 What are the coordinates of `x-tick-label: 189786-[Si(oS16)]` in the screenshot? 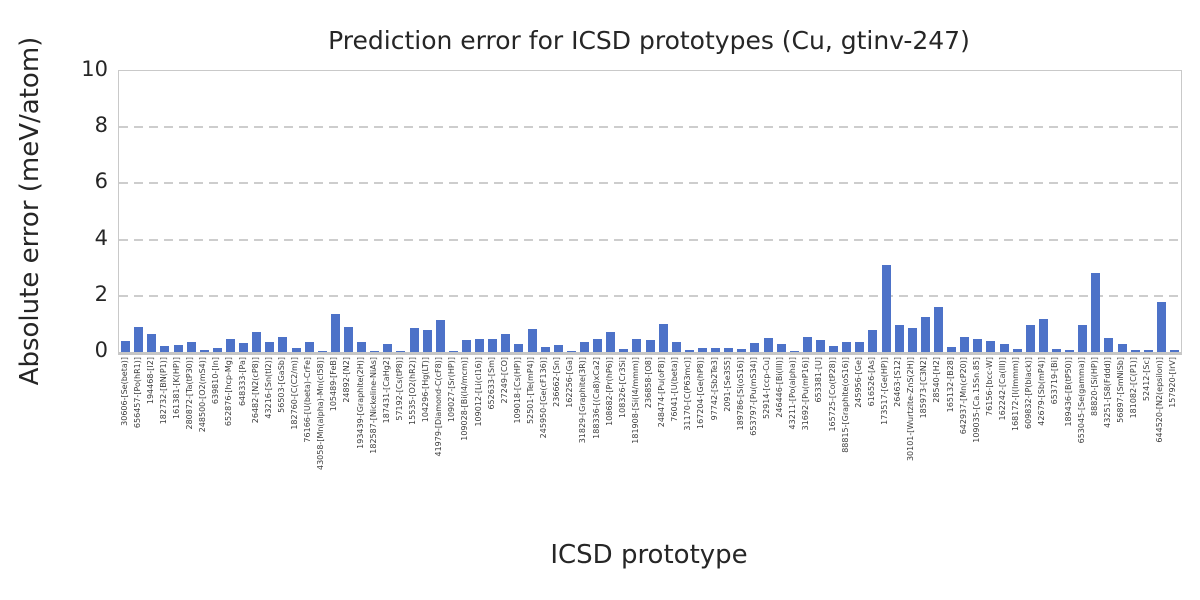 It's located at (740, 394).